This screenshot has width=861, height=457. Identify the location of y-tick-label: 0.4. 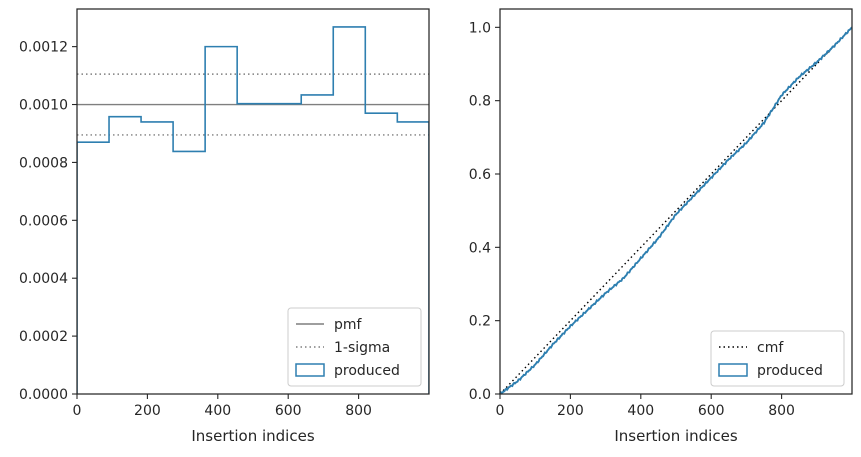
(480, 248).